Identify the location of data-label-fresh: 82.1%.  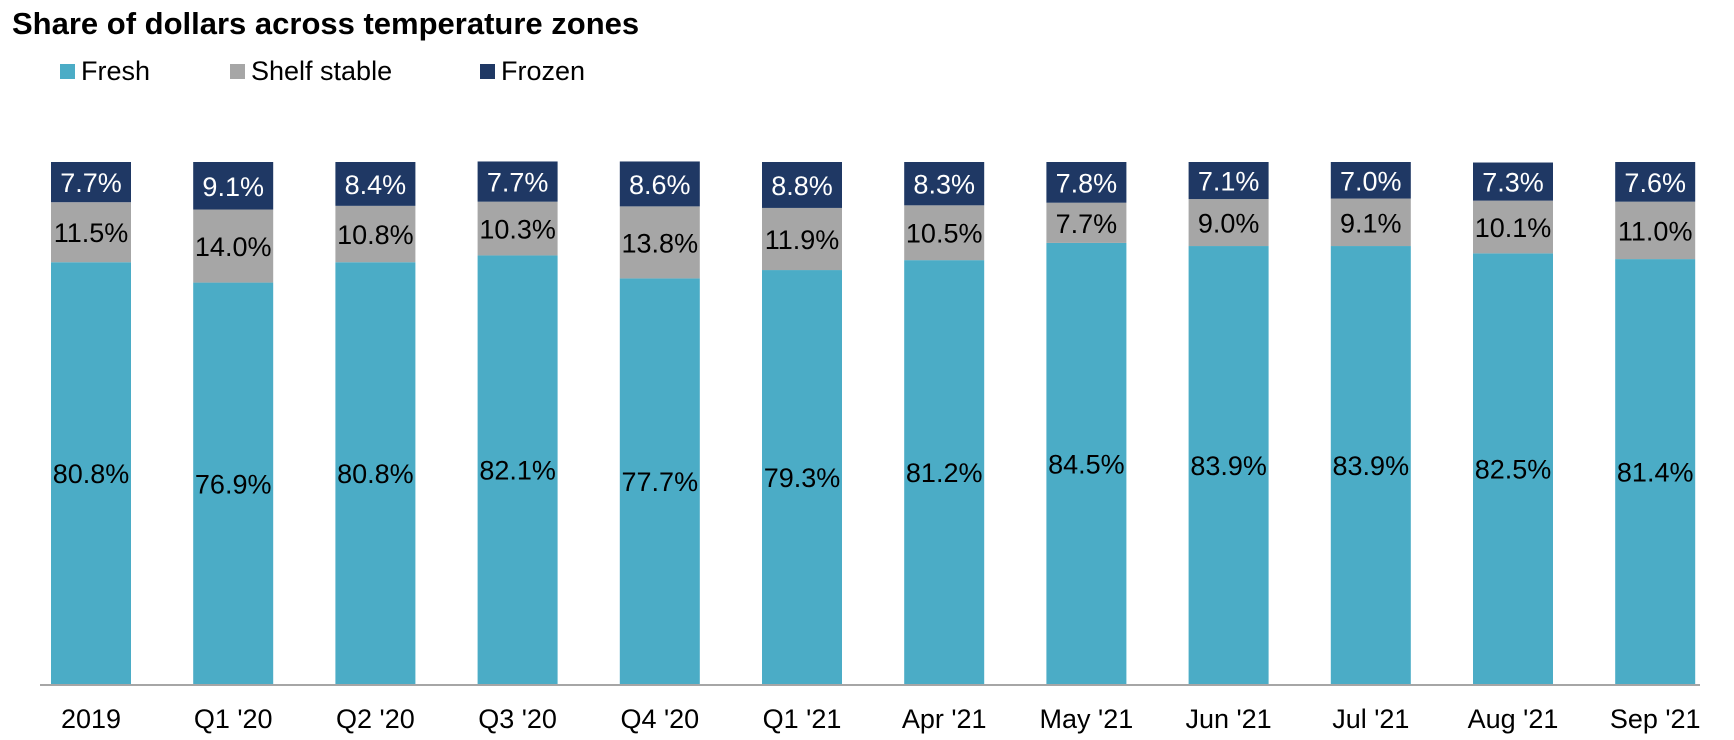
(517, 471).